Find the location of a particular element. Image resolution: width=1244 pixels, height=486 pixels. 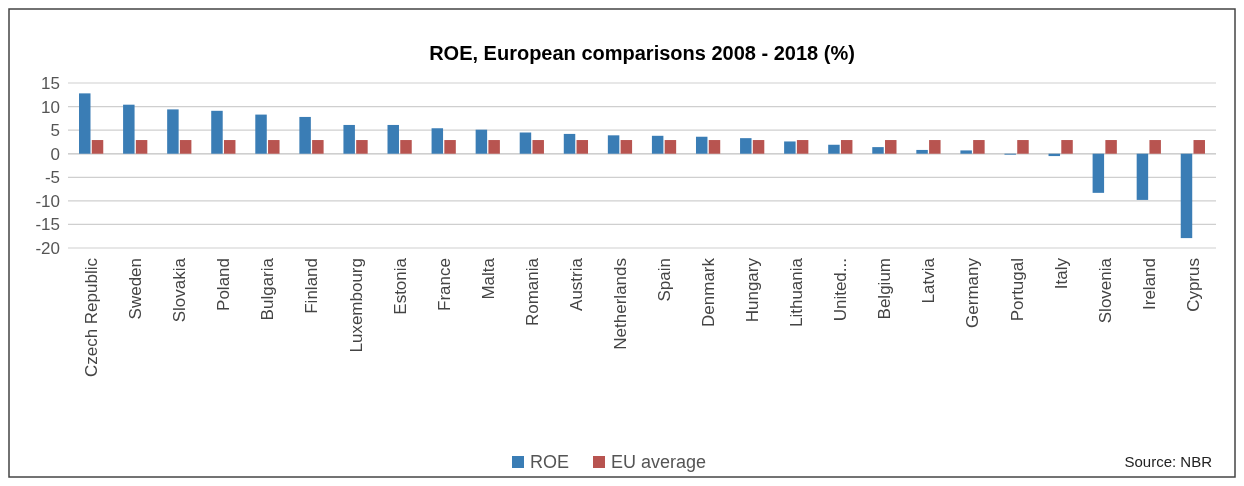

chart-title: ROE, European comparisons 2008 - 2018 (%) is located at coordinates (642, 53).